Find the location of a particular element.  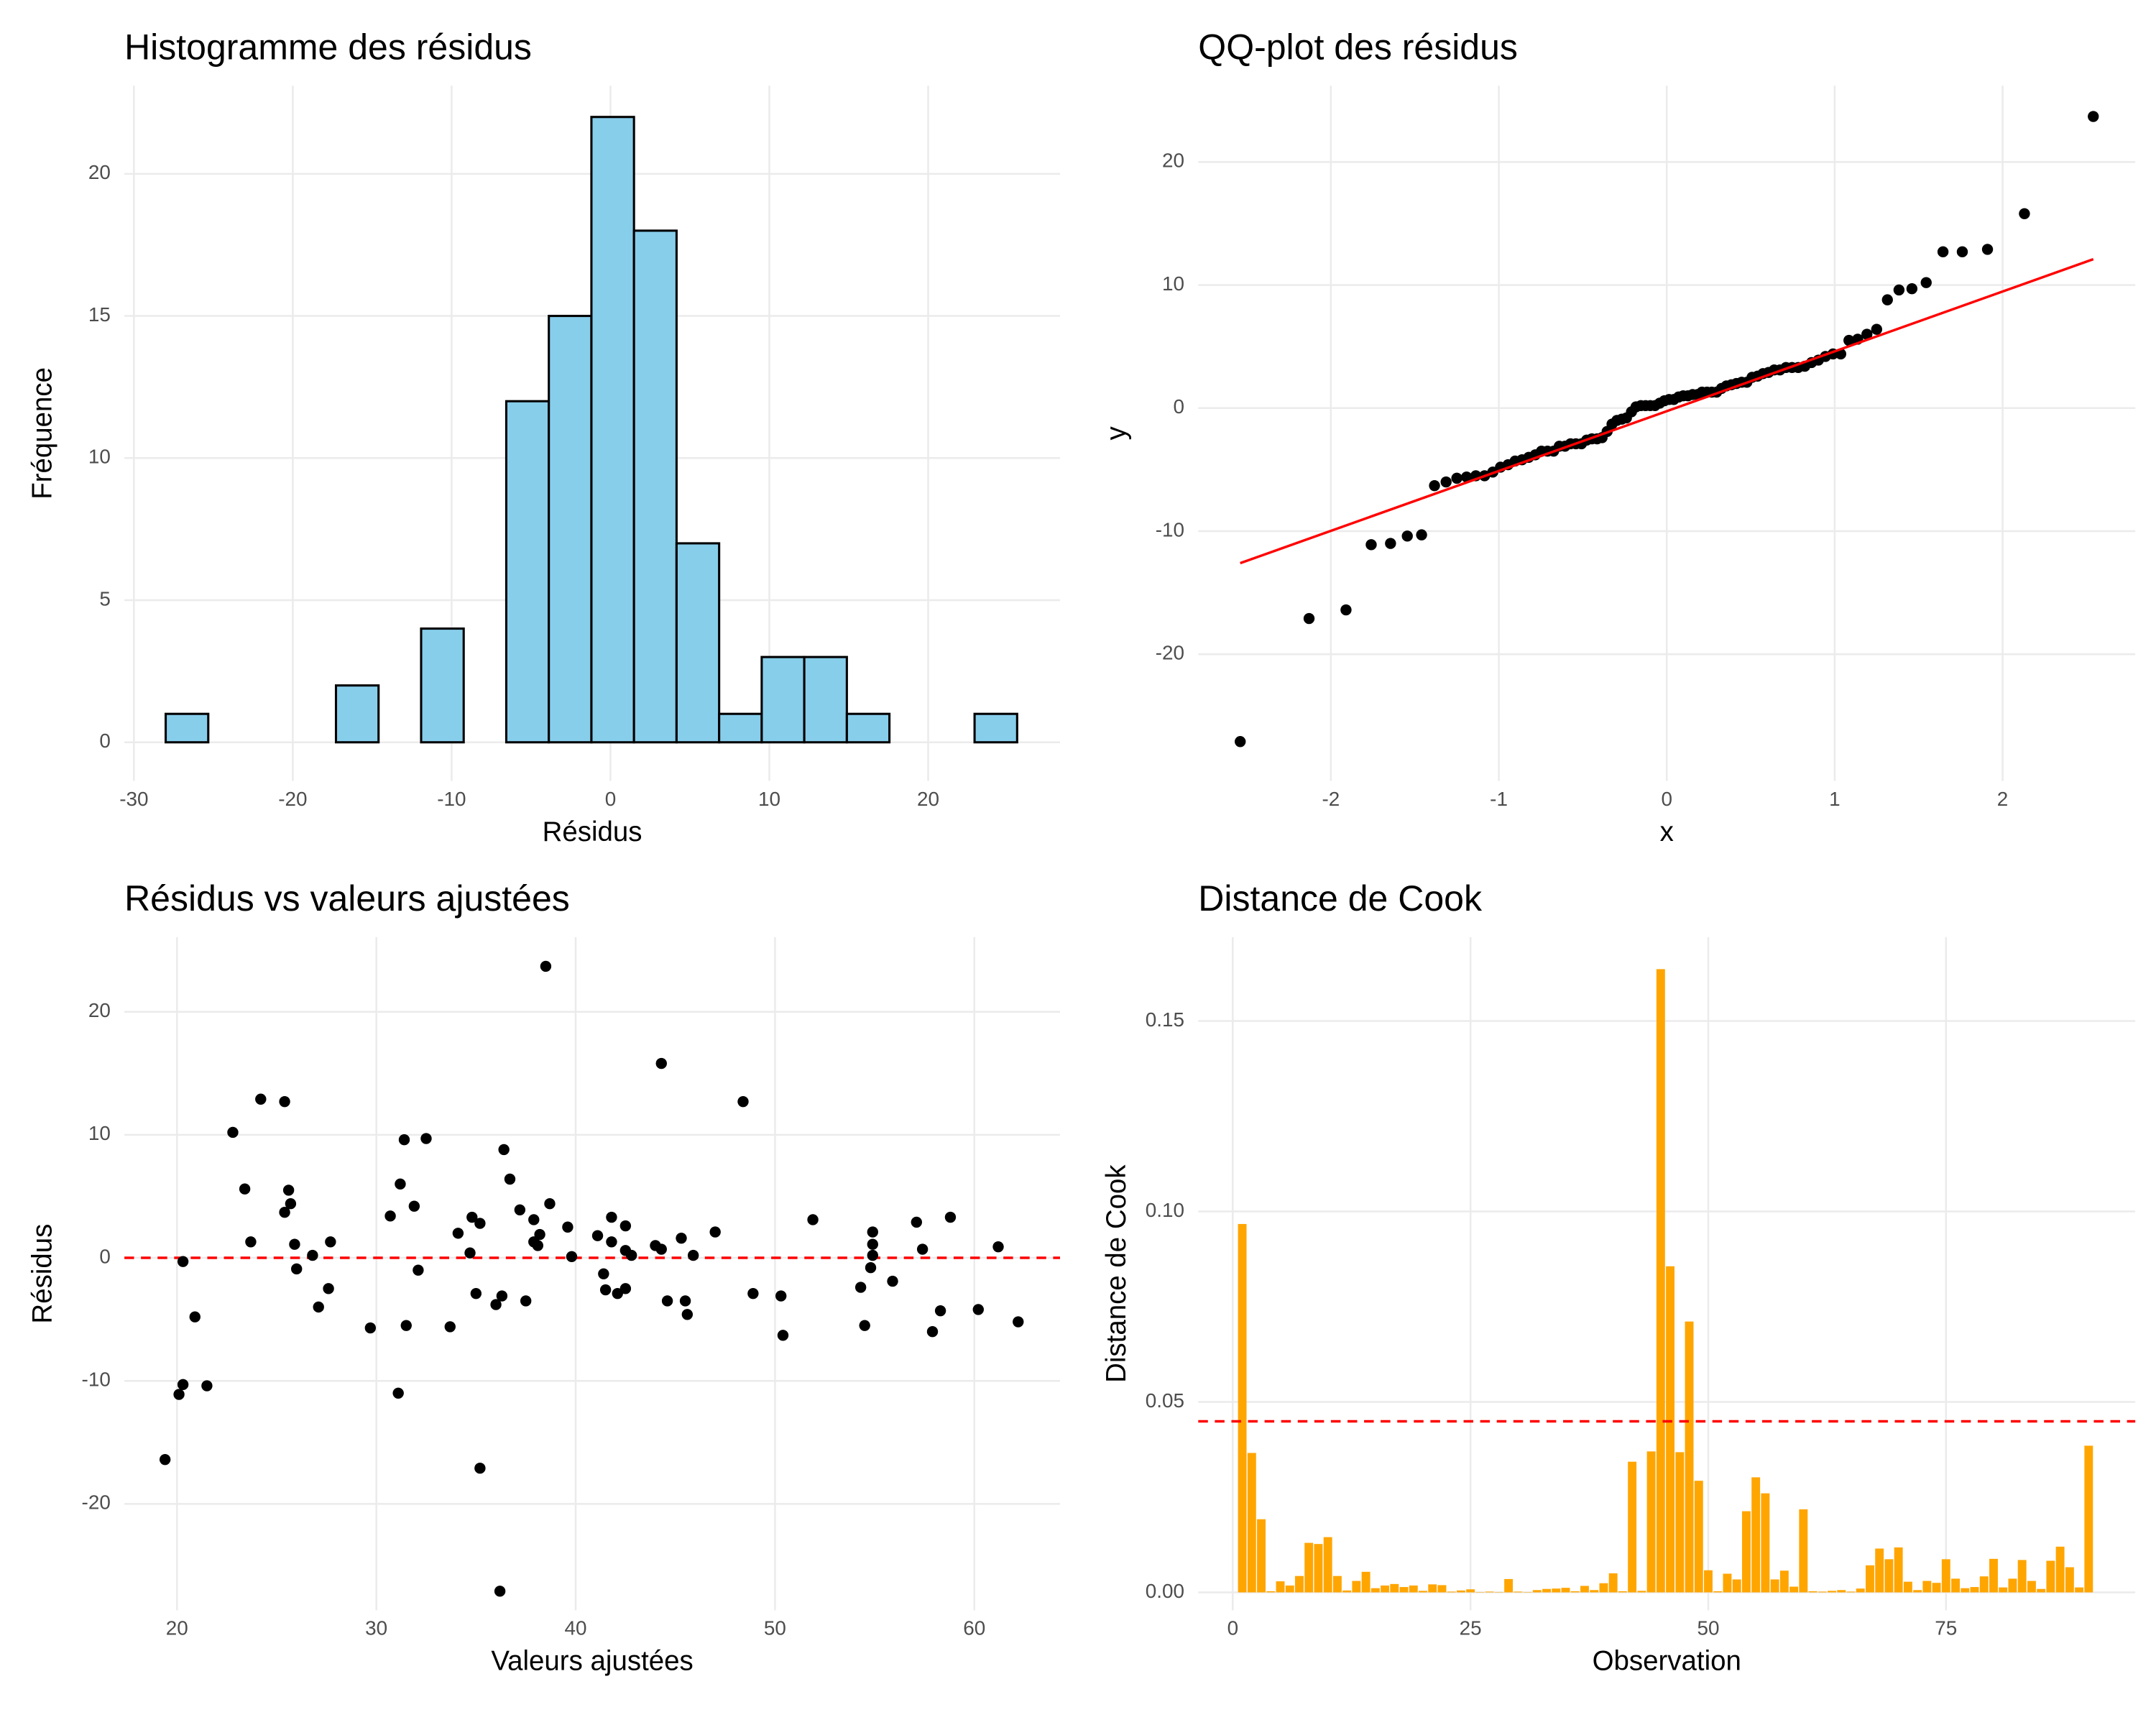

x-axis-title: Résidus is located at coordinates (592, 831).